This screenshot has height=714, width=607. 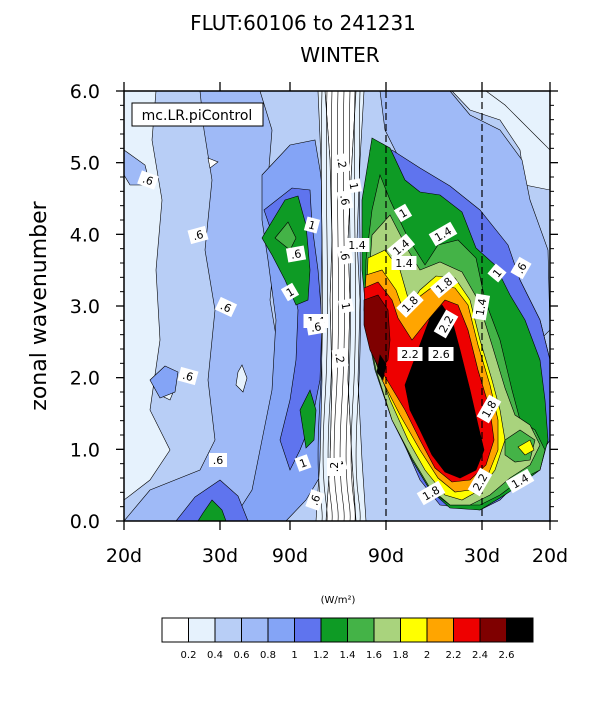 I want to click on contour-label-text-5: 1, so click(x=312, y=225).